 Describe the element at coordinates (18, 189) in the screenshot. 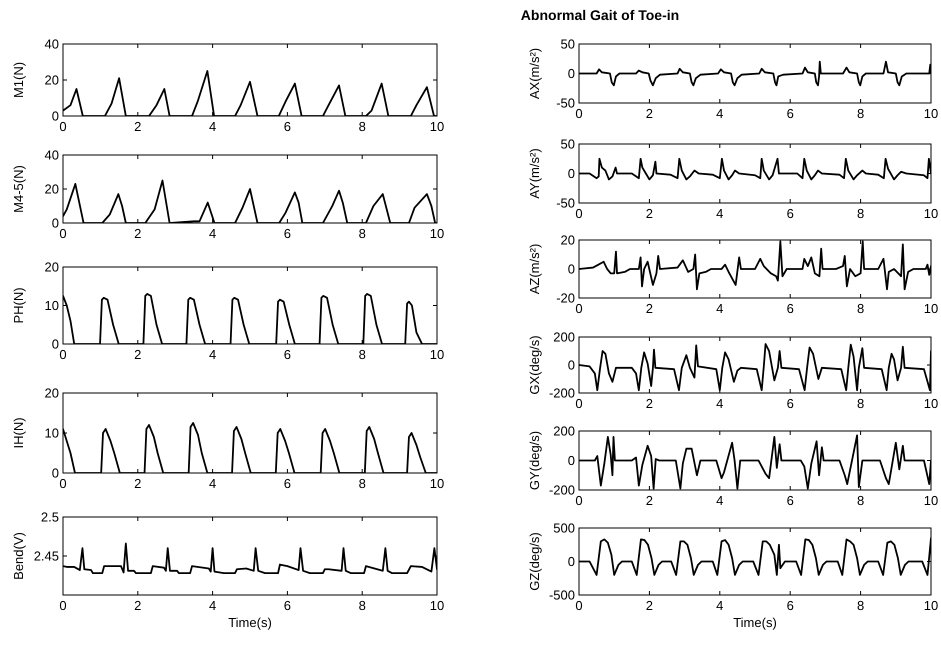

I see `y-axis-title: M4-5(N)` at that location.